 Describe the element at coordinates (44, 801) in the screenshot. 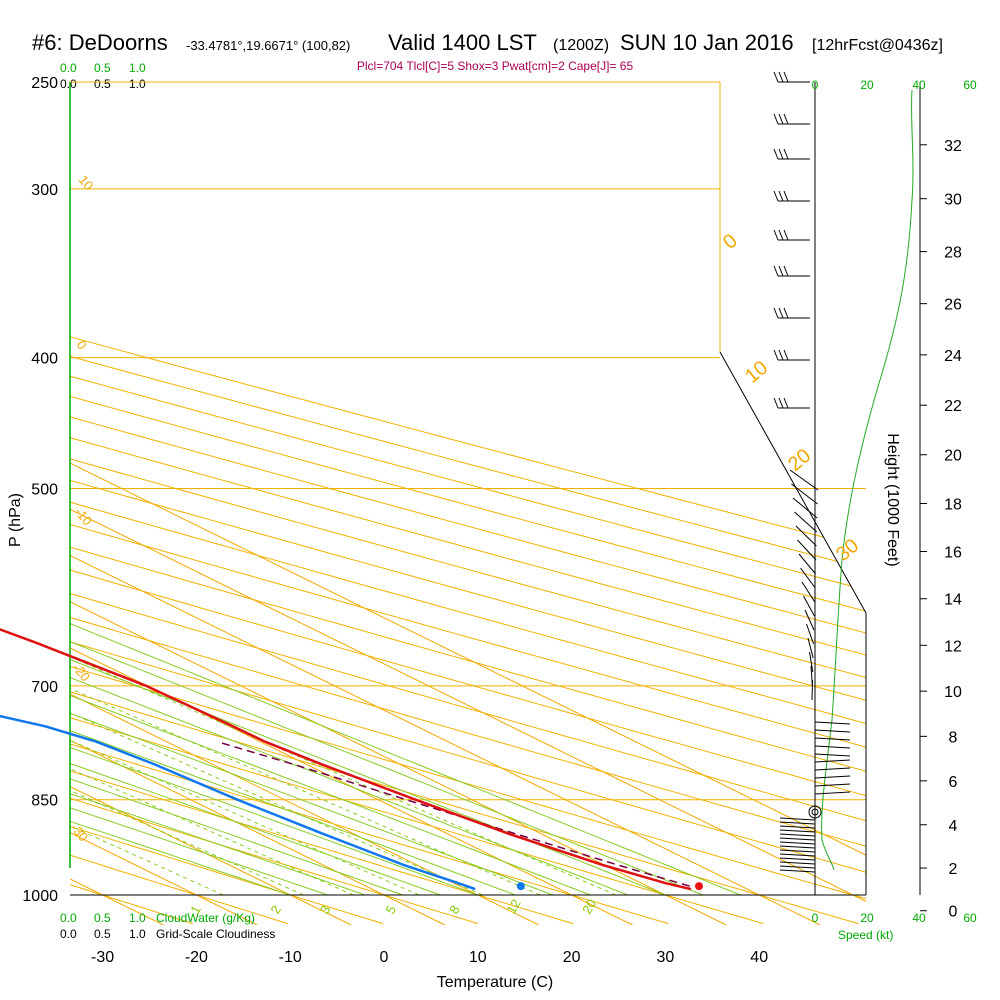

I see `pressure-tick-label: 850` at that location.